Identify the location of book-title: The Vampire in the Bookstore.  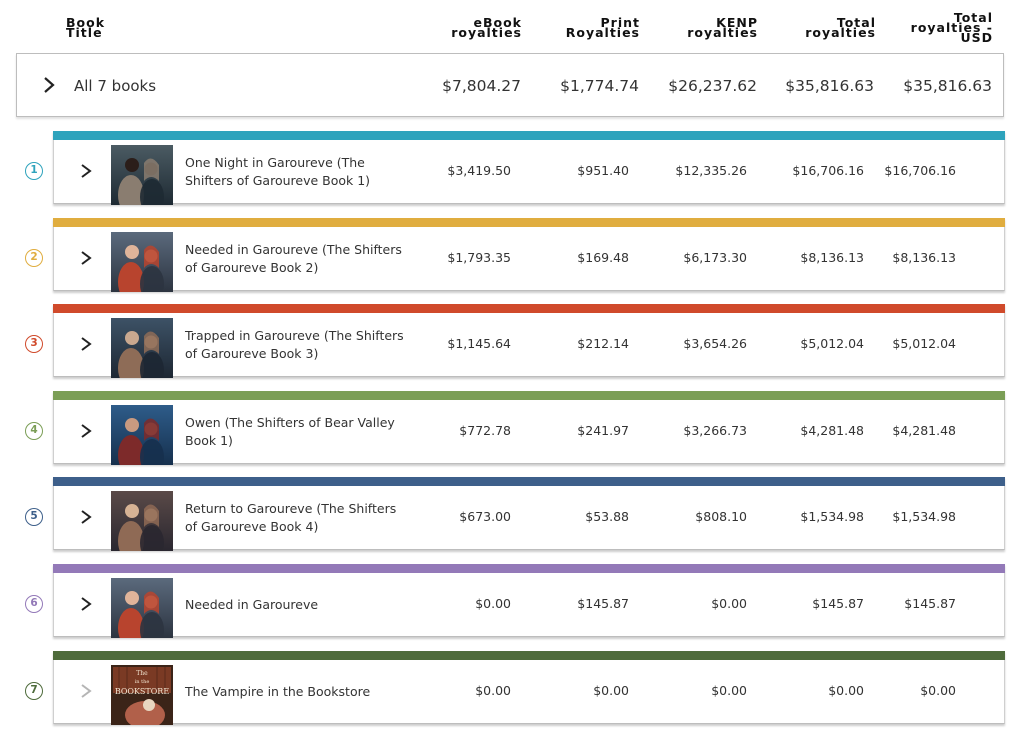
(278, 691).